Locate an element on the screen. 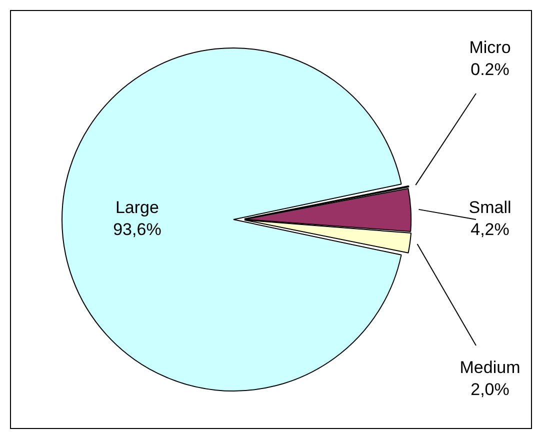 The height and width of the screenshot is (439, 542). data-label: 0.2% is located at coordinates (490, 70).